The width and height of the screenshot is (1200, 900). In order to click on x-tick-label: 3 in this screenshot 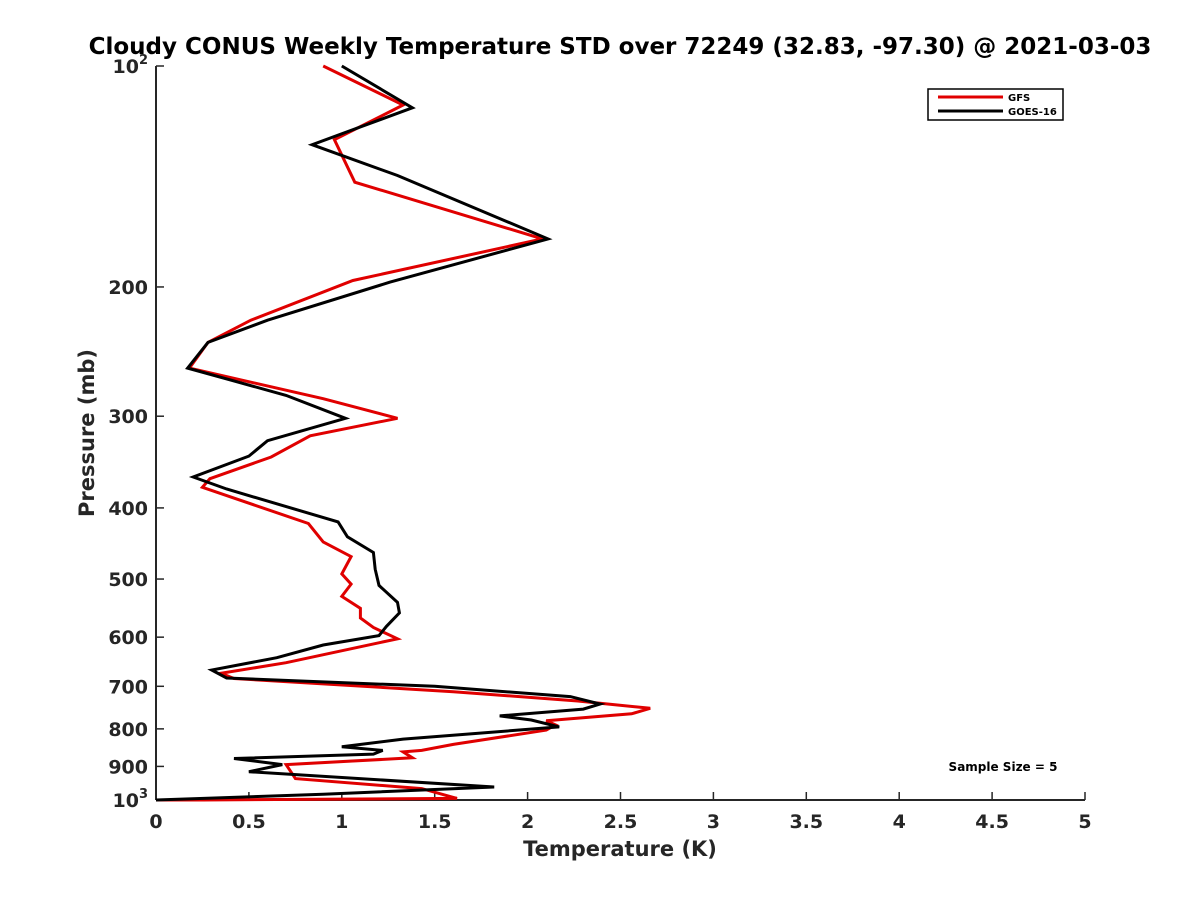, I will do `click(713, 822)`.